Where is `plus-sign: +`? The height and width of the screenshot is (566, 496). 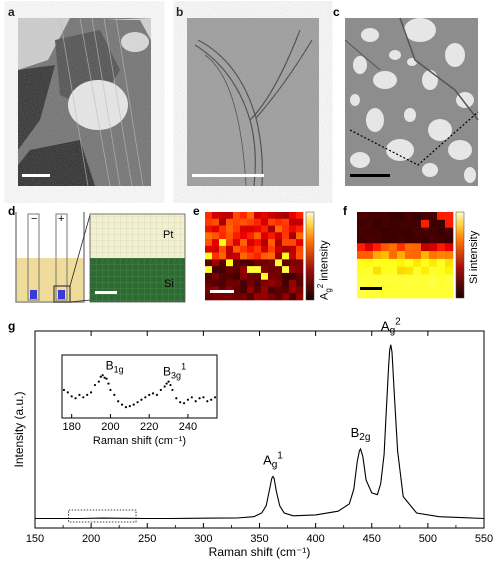 plus-sign: + is located at coordinates (61, 219).